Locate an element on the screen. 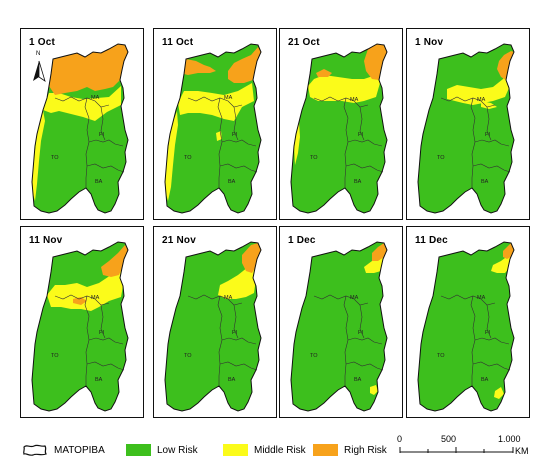  north-arrow-icon is located at coordinates (39, 71).